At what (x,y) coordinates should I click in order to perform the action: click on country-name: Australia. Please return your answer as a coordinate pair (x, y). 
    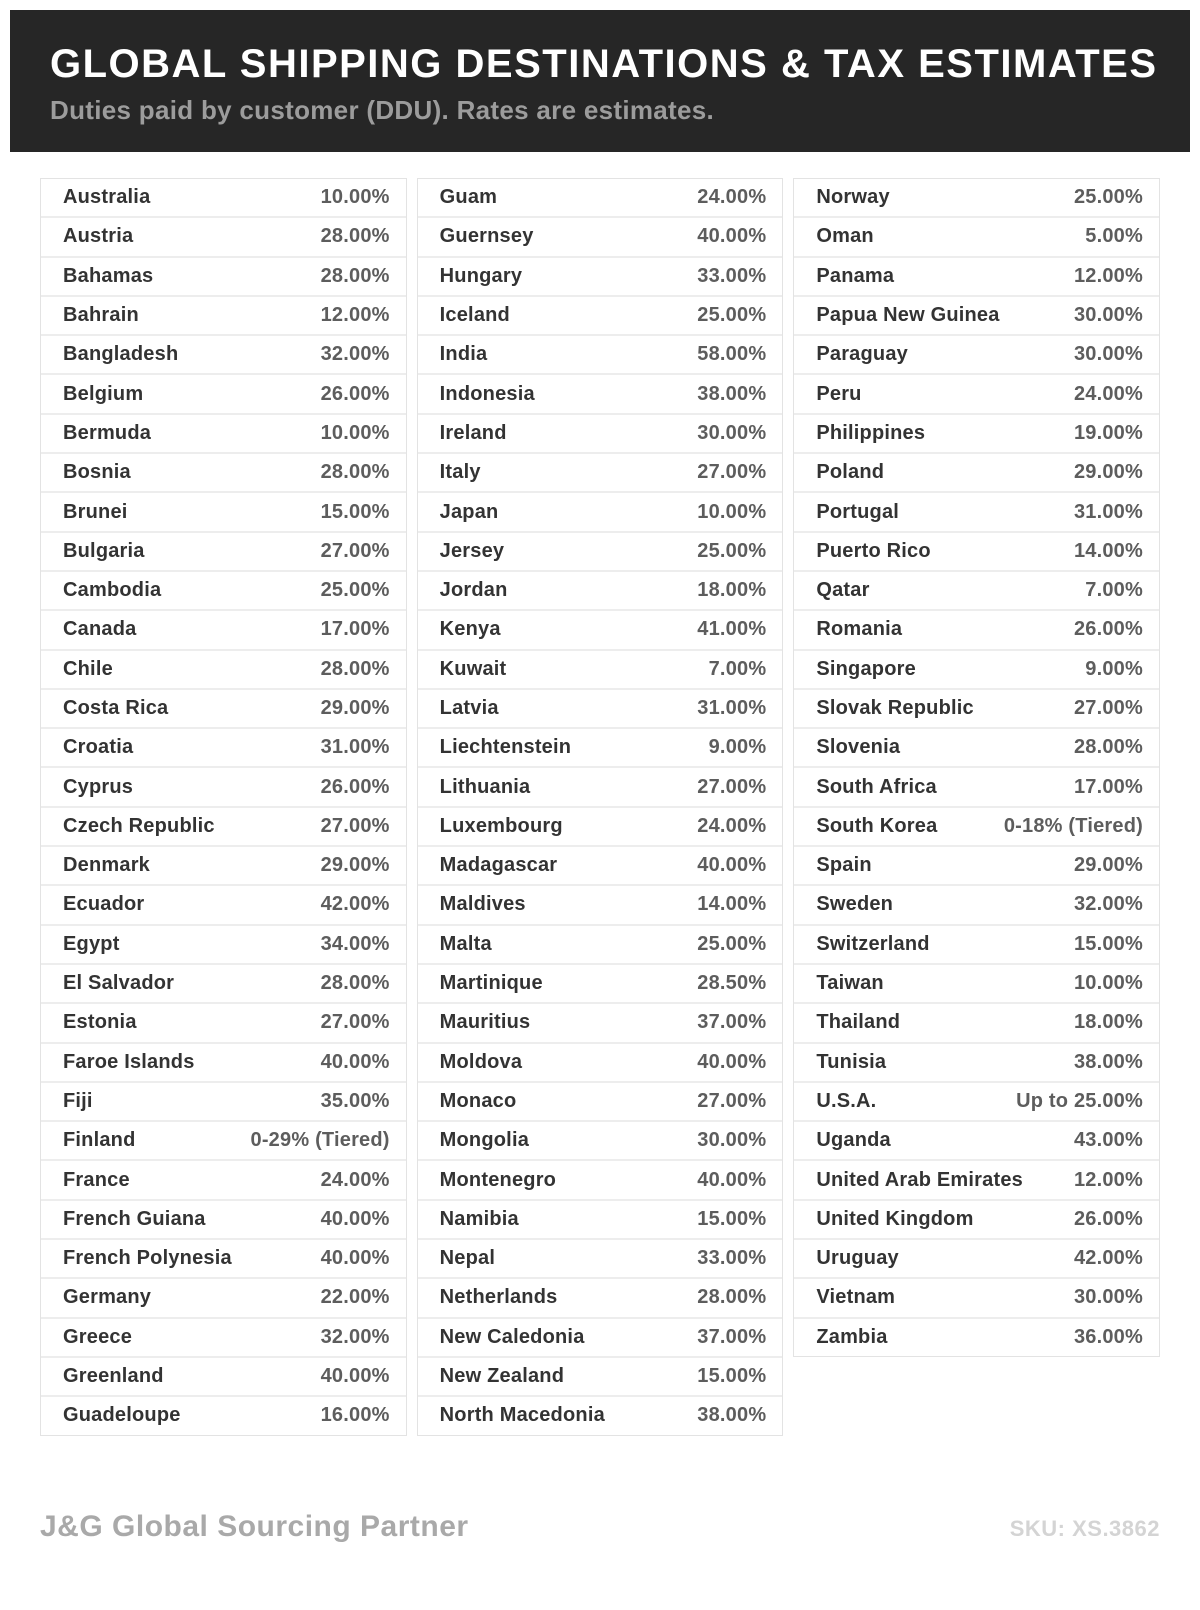
    Looking at the image, I should click on (107, 197).